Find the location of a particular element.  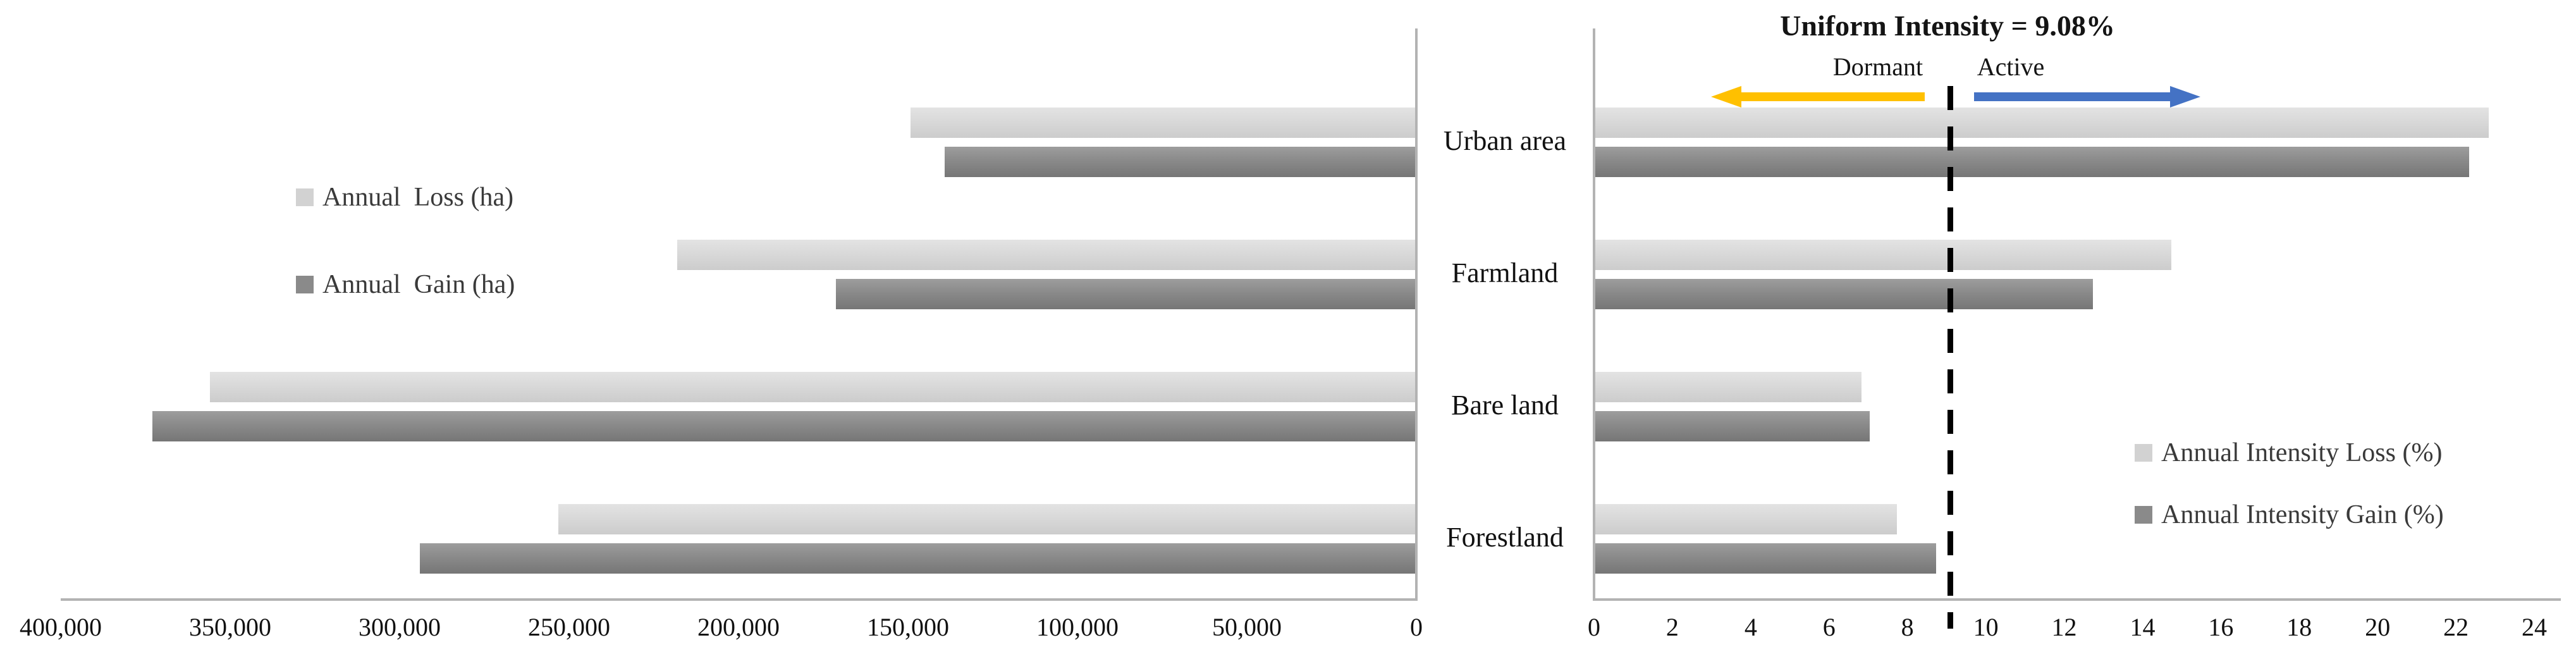

legend-item-annual-gain-ha: Annual Gain (ha) is located at coordinates (405, 284).